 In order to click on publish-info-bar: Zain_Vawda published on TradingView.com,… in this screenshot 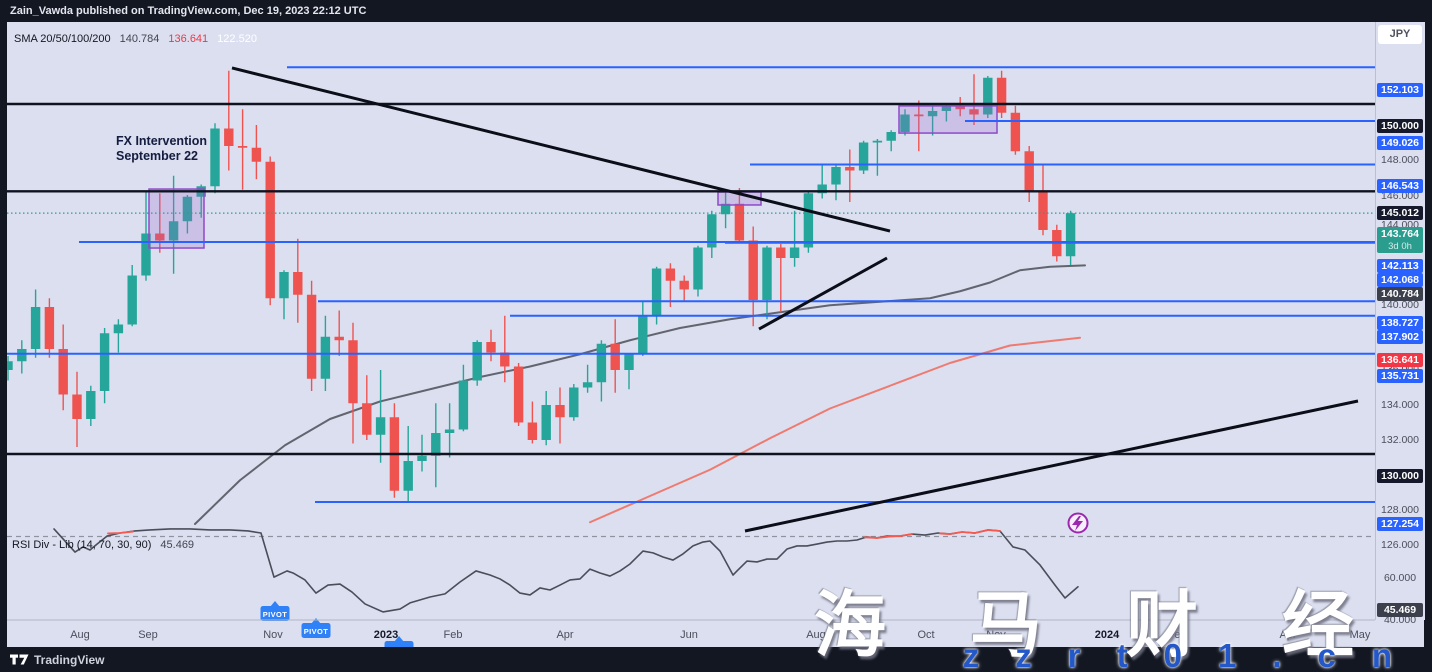, I will do `click(716, 11)`.